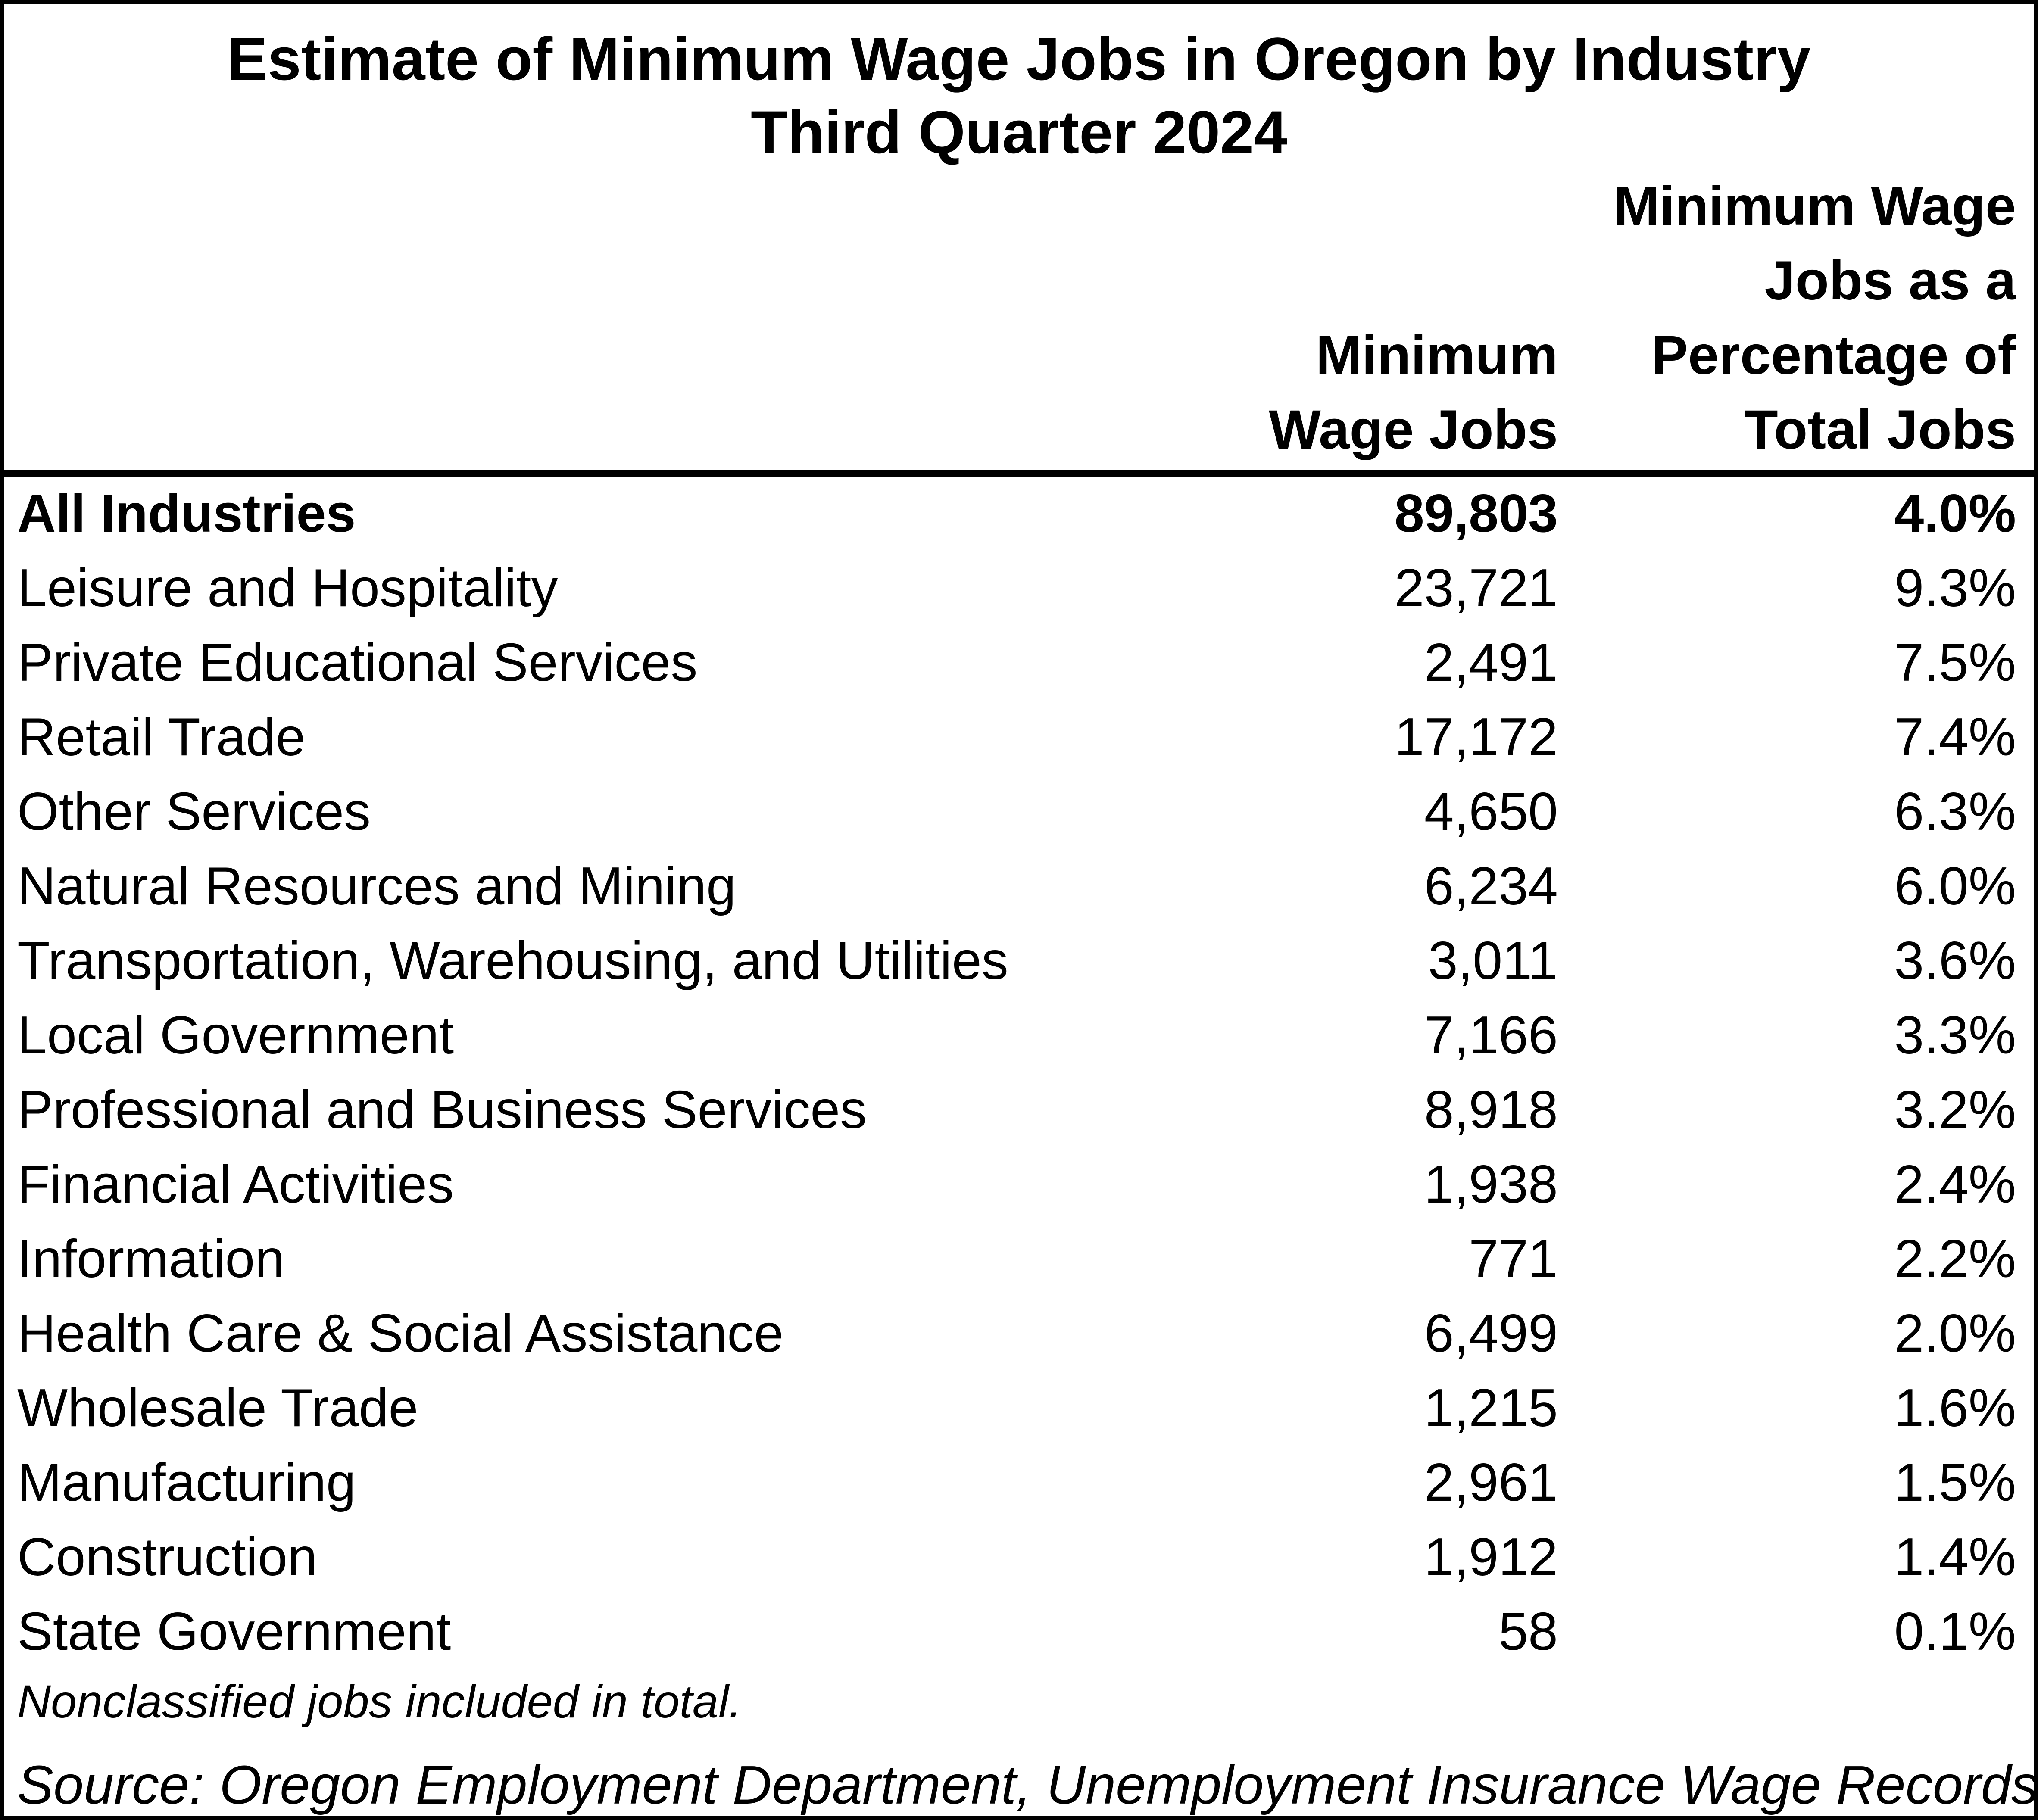 The width and height of the screenshot is (2038, 1820). I want to click on industry-cell: State Government, so click(234, 1631).